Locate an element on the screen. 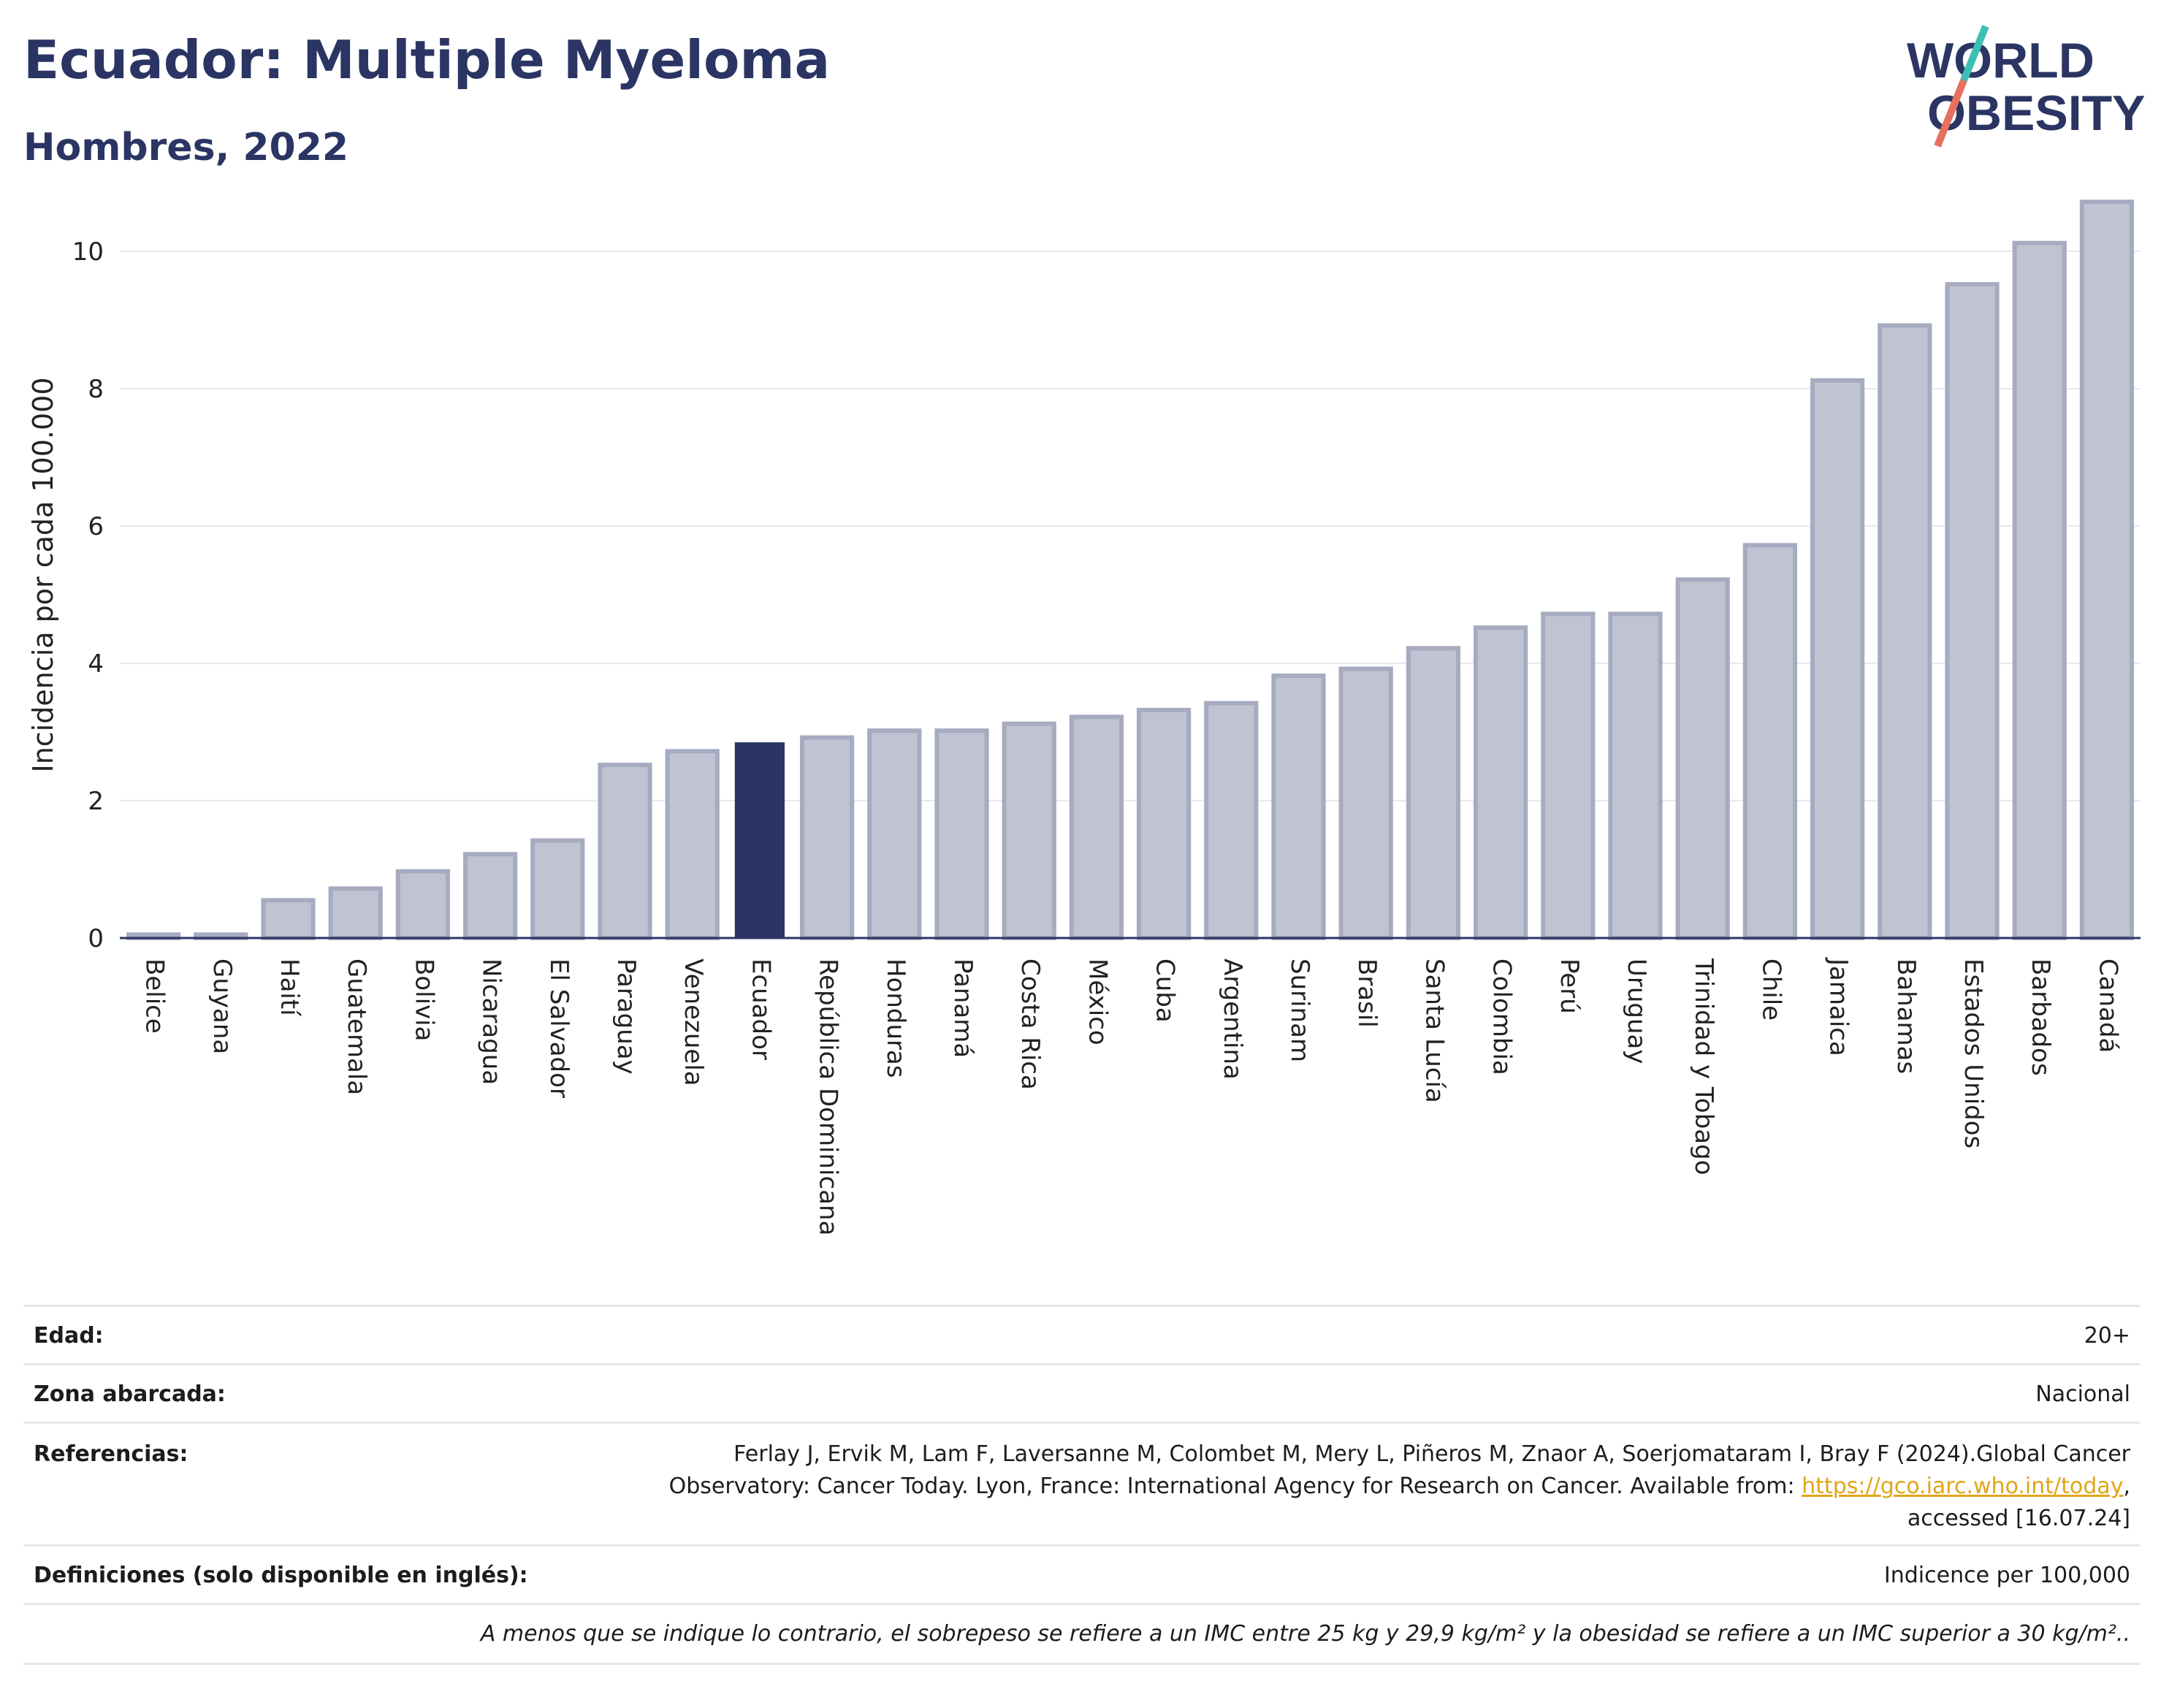  world-obesity-logo: WORLD OBESITY is located at coordinates (2027, 86).